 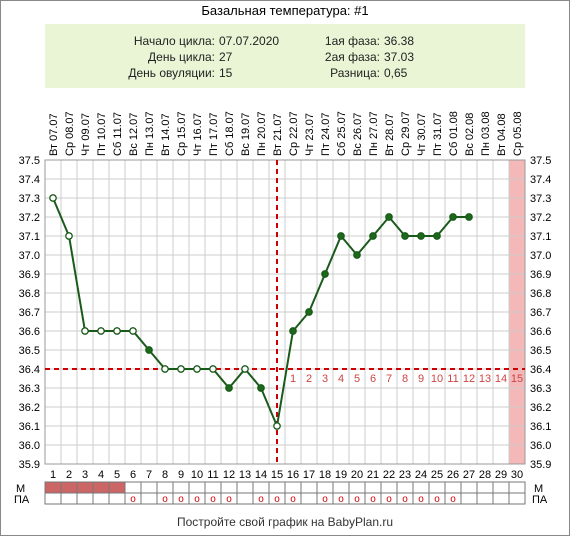 What do you see at coordinates (517, 475) in the screenshot?
I see `day-number: 30` at bounding box center [517, 475].